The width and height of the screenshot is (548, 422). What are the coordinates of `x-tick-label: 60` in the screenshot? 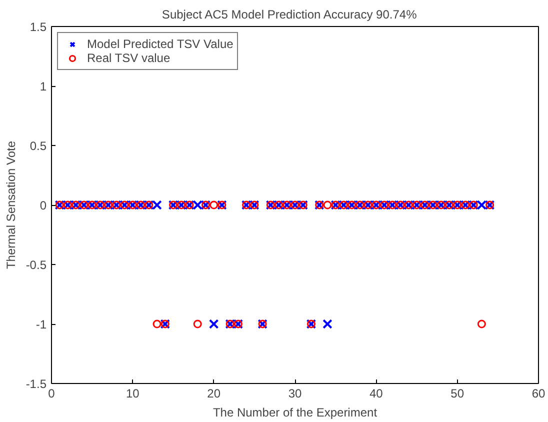 It's located at (539, 393).